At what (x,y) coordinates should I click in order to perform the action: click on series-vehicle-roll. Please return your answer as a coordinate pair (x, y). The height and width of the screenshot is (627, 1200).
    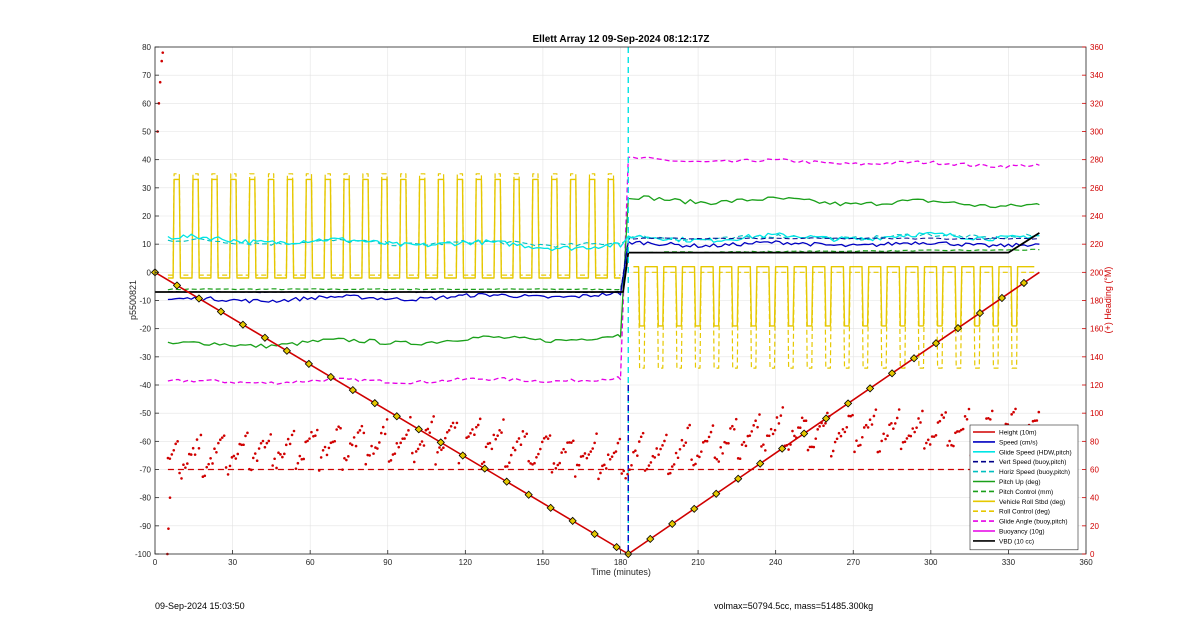
    Looking at the image, I should click on (394, 228).